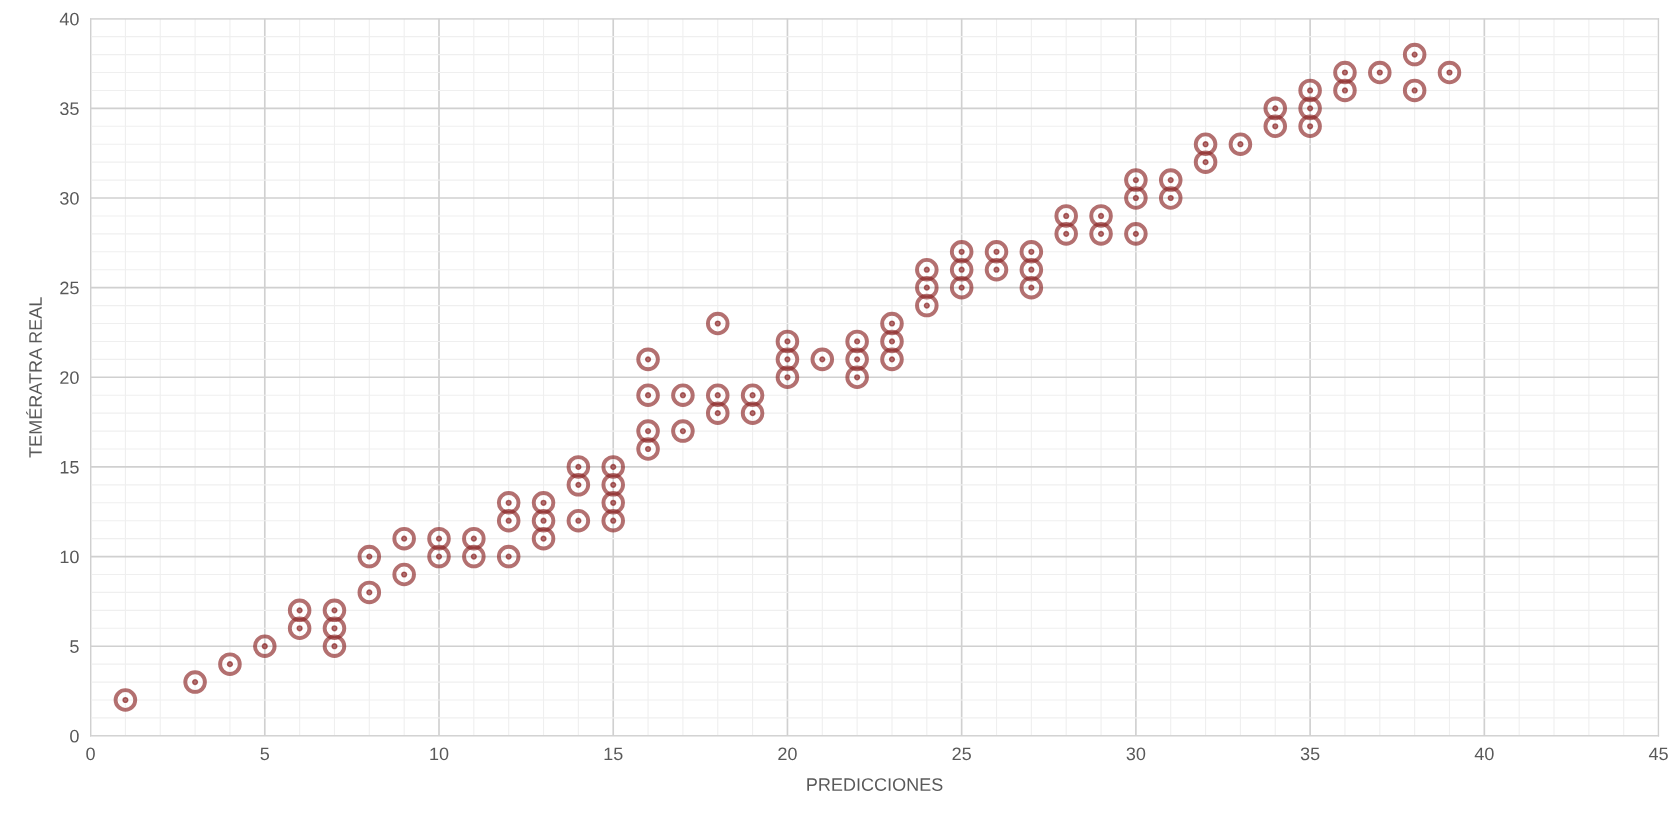 The image size is (1677, 814). I want to click on x-tick-label: 25, so click(961, 754).